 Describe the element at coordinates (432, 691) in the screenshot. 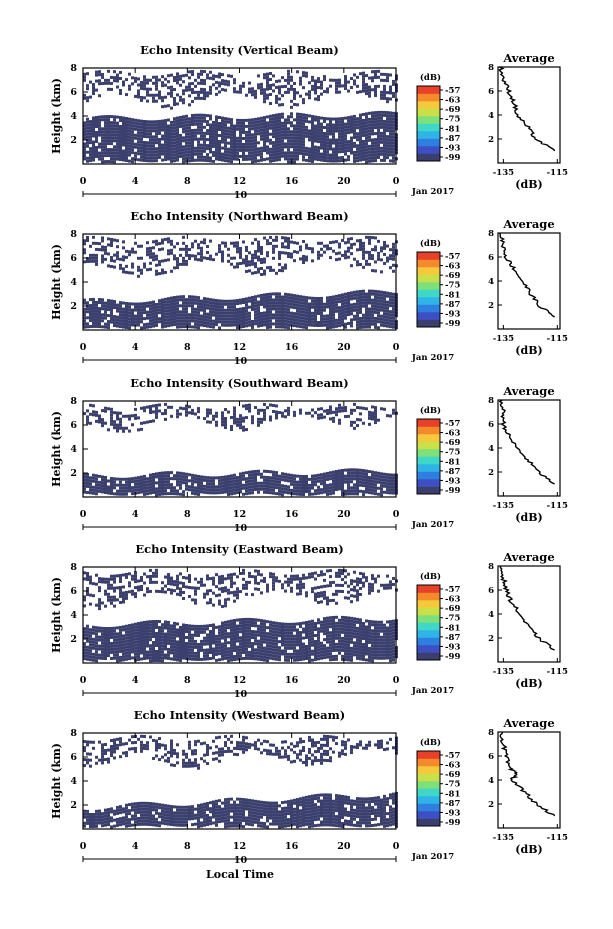

I see `month-label: Jan 2017` at that location.